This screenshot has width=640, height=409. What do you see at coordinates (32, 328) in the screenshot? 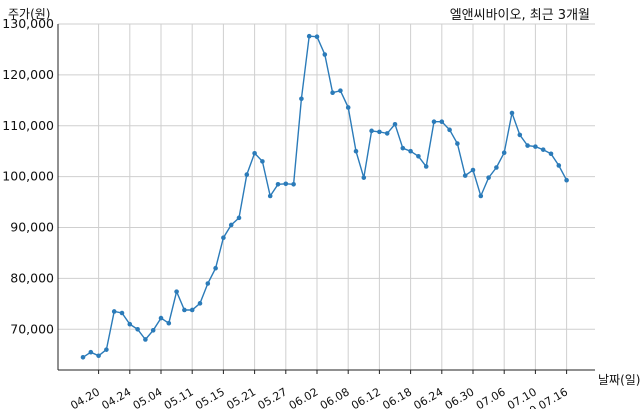
I see `y-tick-label: 70,000` at bounding box center [32, 328].